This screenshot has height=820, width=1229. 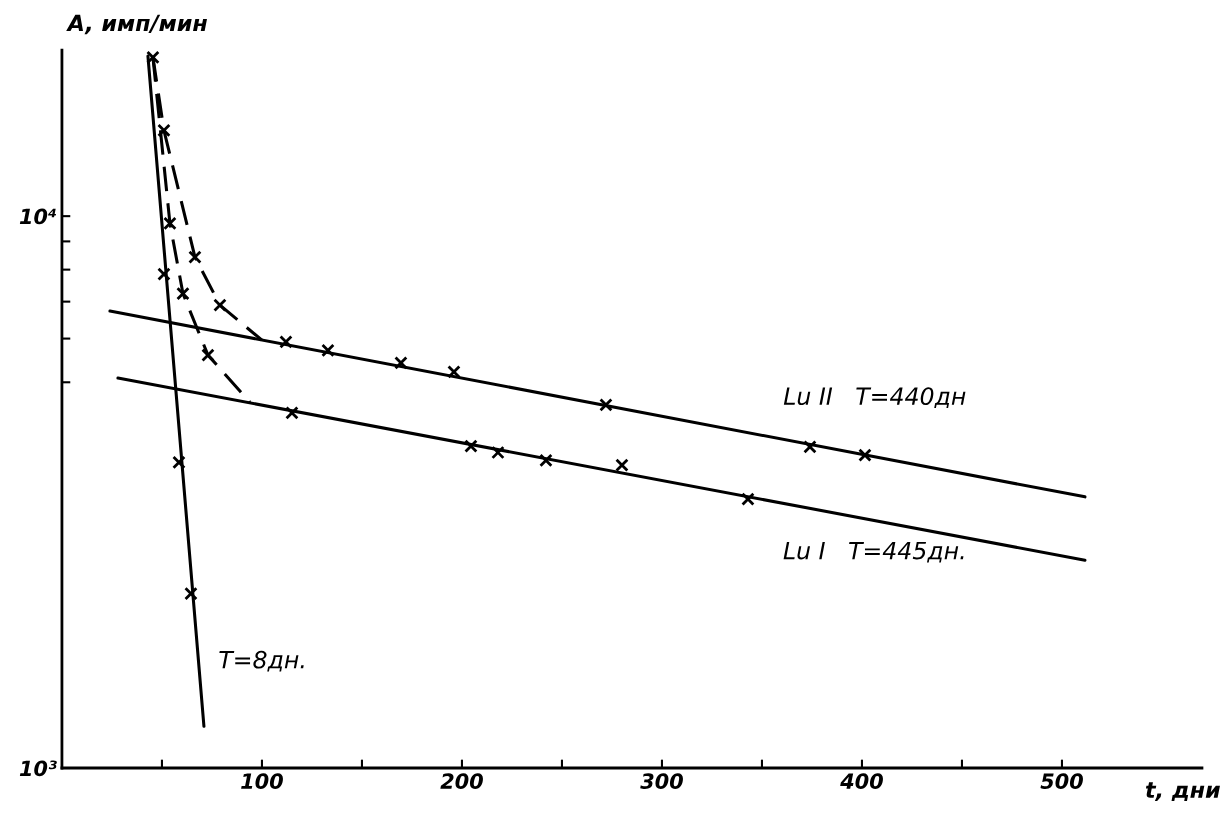 What do you see at coordinates (874, 398) in the screenshot?
I see `annotation: Lu II T=440дн` at bounding box center [874, 398].